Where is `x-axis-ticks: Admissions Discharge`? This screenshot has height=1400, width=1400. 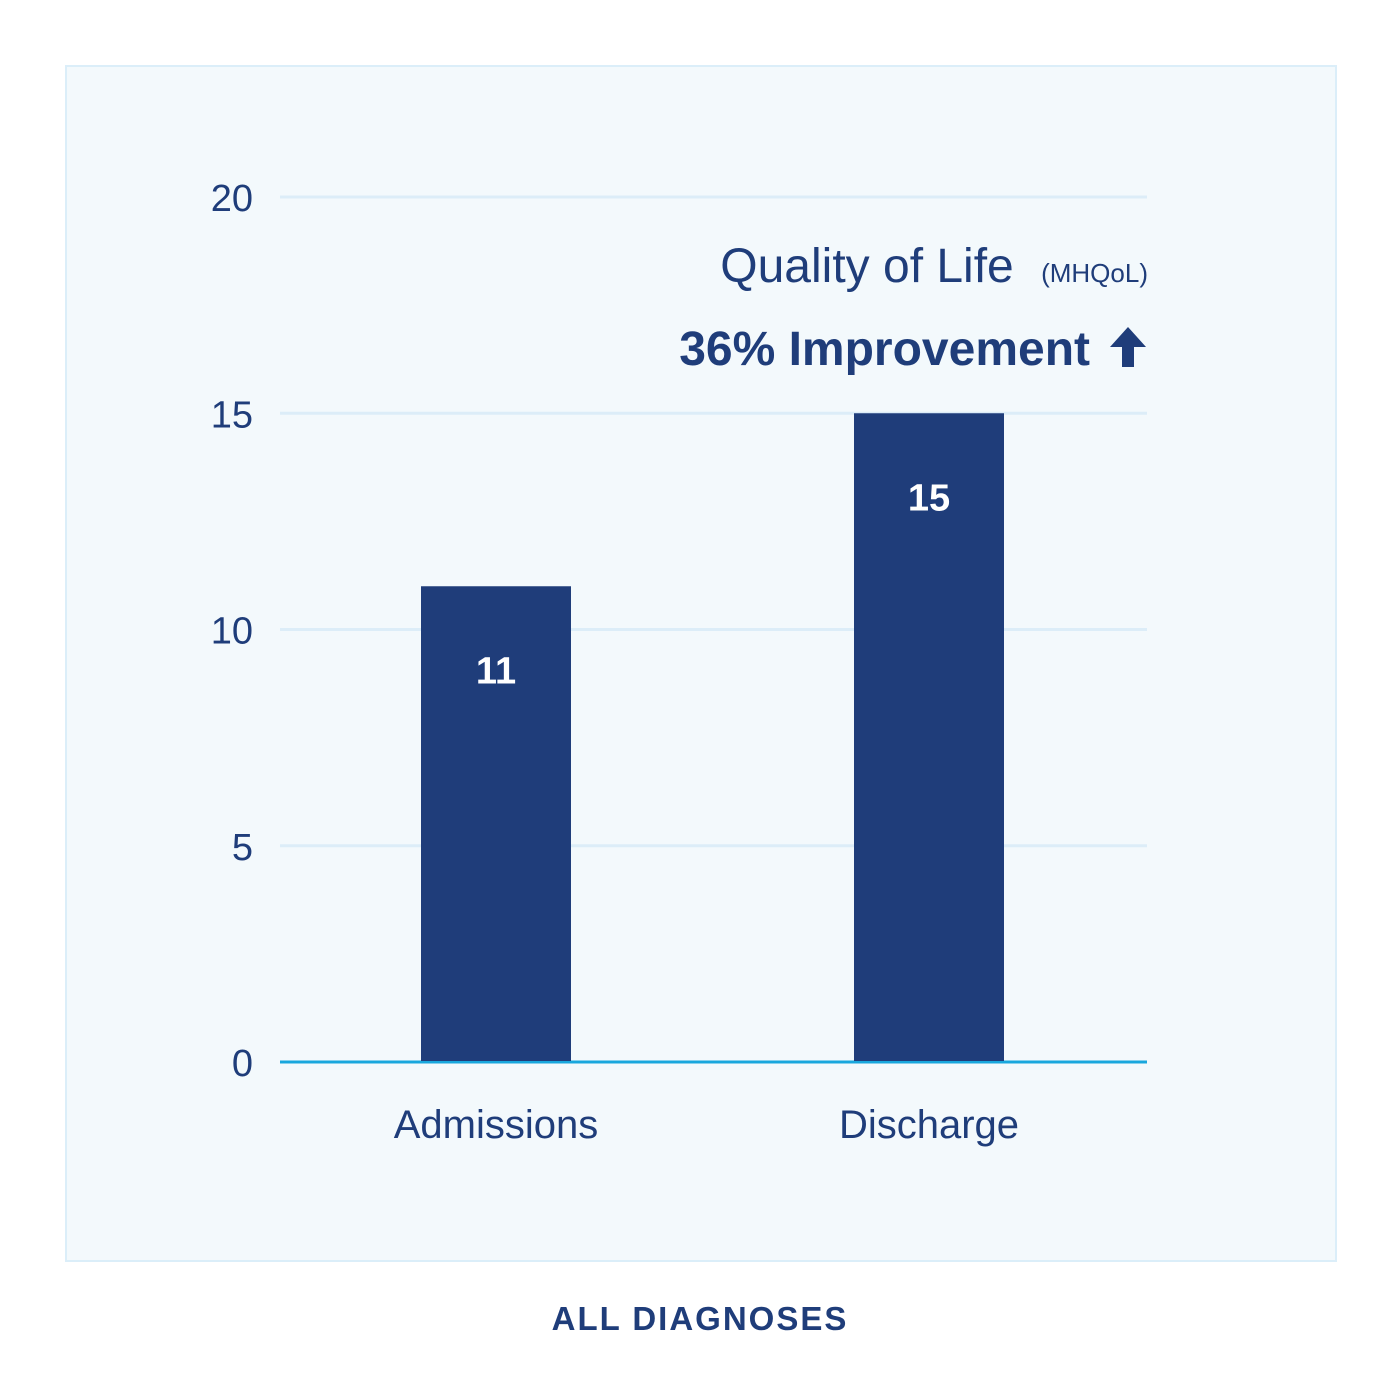
x-axis-ticks: Admissions Discharge is located at coordinates (706, 1125).